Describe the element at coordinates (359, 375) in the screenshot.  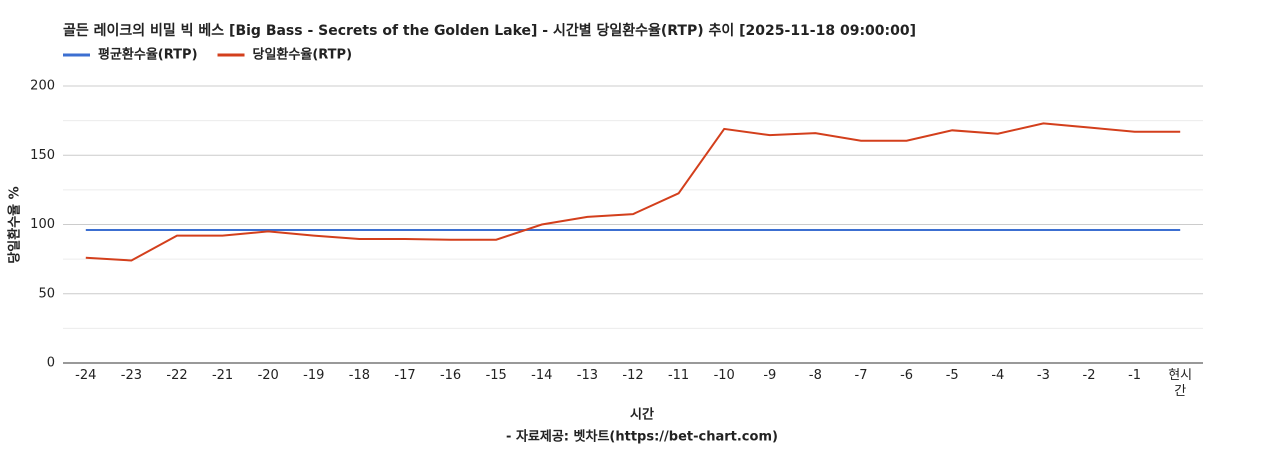
I see `x-tick-label: -18` at that location.